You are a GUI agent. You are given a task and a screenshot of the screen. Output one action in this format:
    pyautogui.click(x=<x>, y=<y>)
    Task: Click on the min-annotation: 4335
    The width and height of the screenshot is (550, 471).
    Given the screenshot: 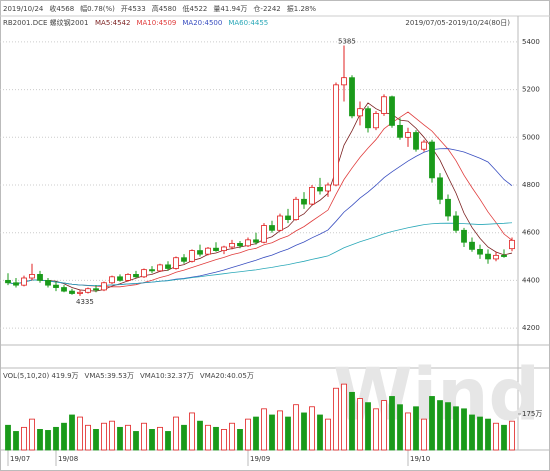 What is the action you would take?
    pyautogui.click(x=85, y=302)
    